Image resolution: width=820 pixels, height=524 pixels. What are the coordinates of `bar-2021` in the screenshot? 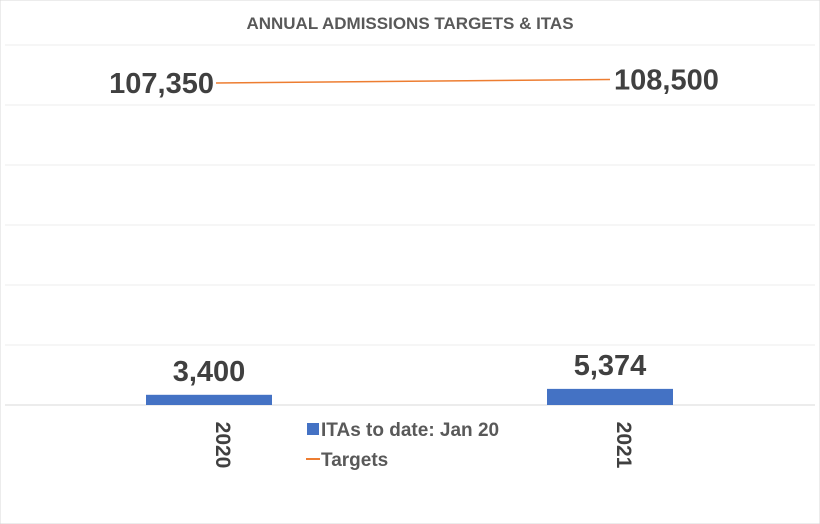 It's located at (610, 396).